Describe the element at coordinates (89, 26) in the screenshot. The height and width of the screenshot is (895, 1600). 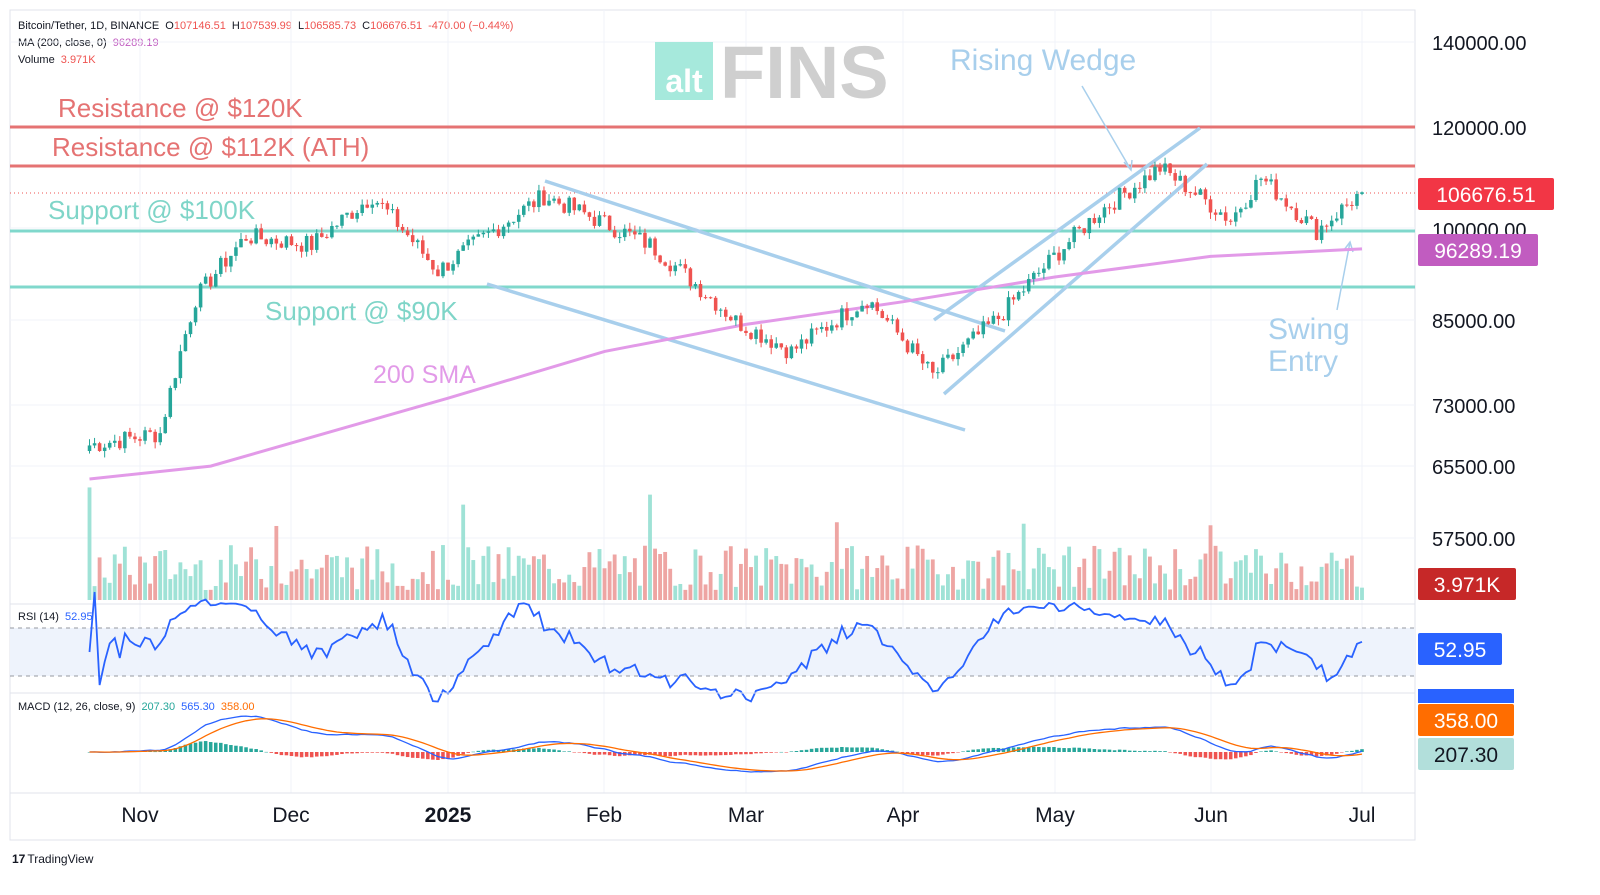
I see `symbol-title: Bitcoin/Tether, 1D, BINANCE` at that location.